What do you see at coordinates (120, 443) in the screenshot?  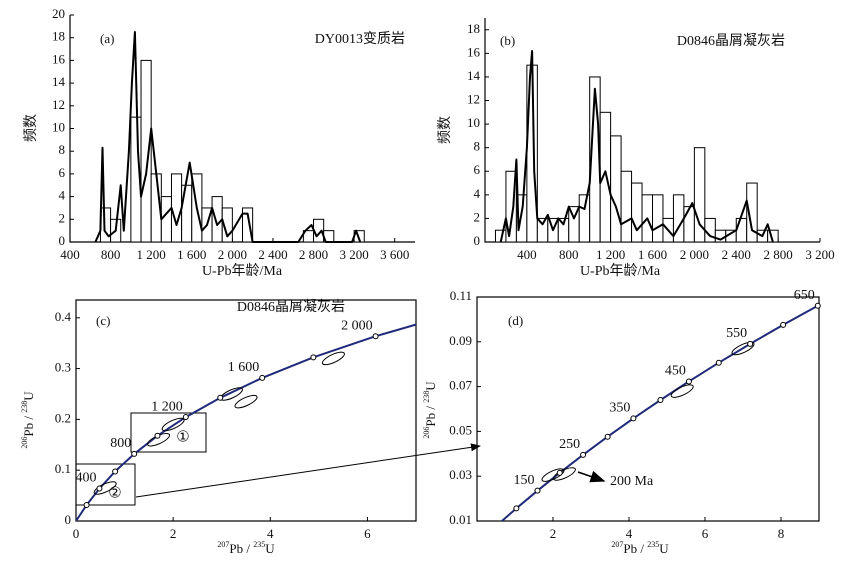 I see `age-label: 800` at bounding box center [120, 443].